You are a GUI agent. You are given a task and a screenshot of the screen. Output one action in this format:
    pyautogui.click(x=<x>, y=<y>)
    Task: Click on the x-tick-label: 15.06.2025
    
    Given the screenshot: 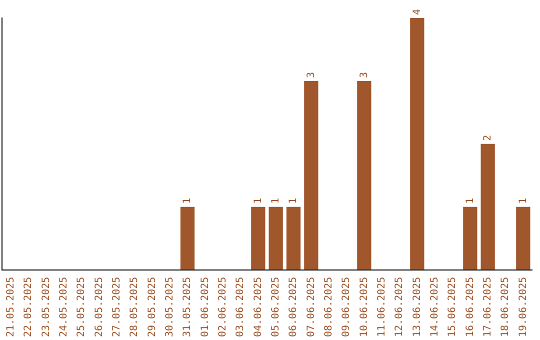 What is the action you would take?
    pyautogui.click(x=452, y=307)
    